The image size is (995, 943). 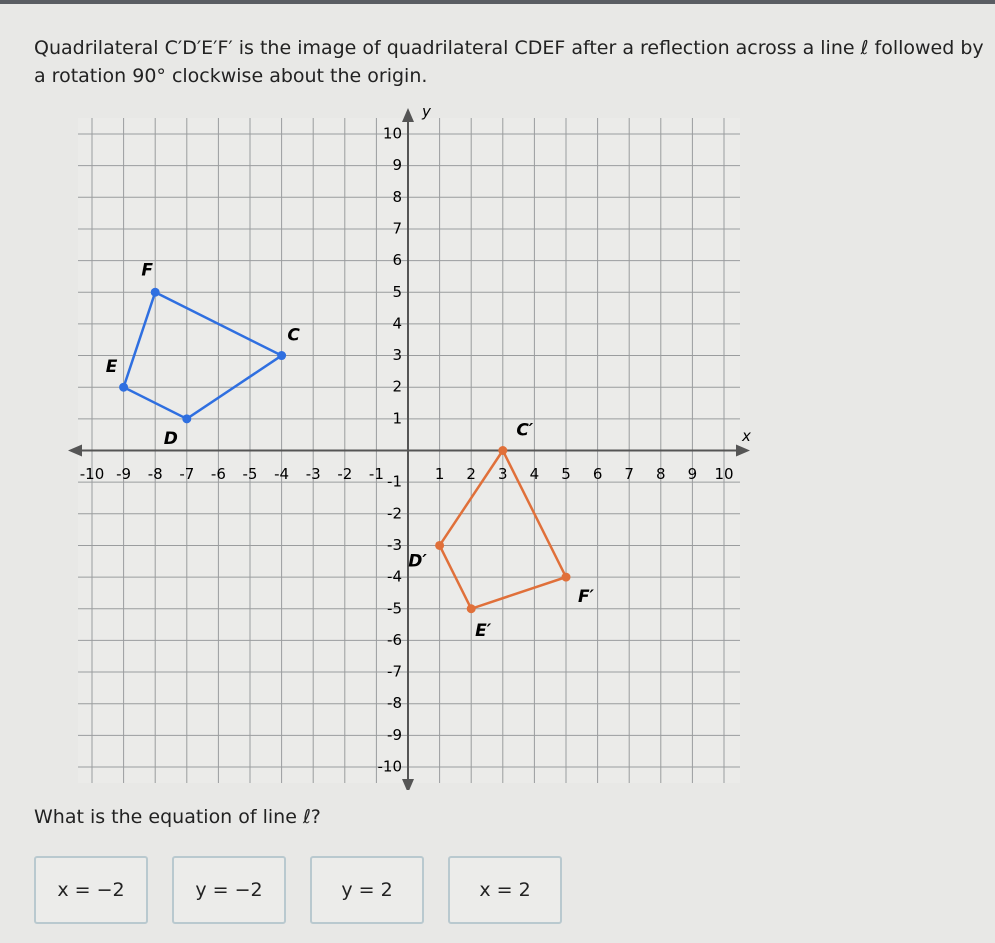 What do you see at coordinates (394, 482) in the screenshot?
I see `y-tick-label: -1` at bounding box center [394, 482].